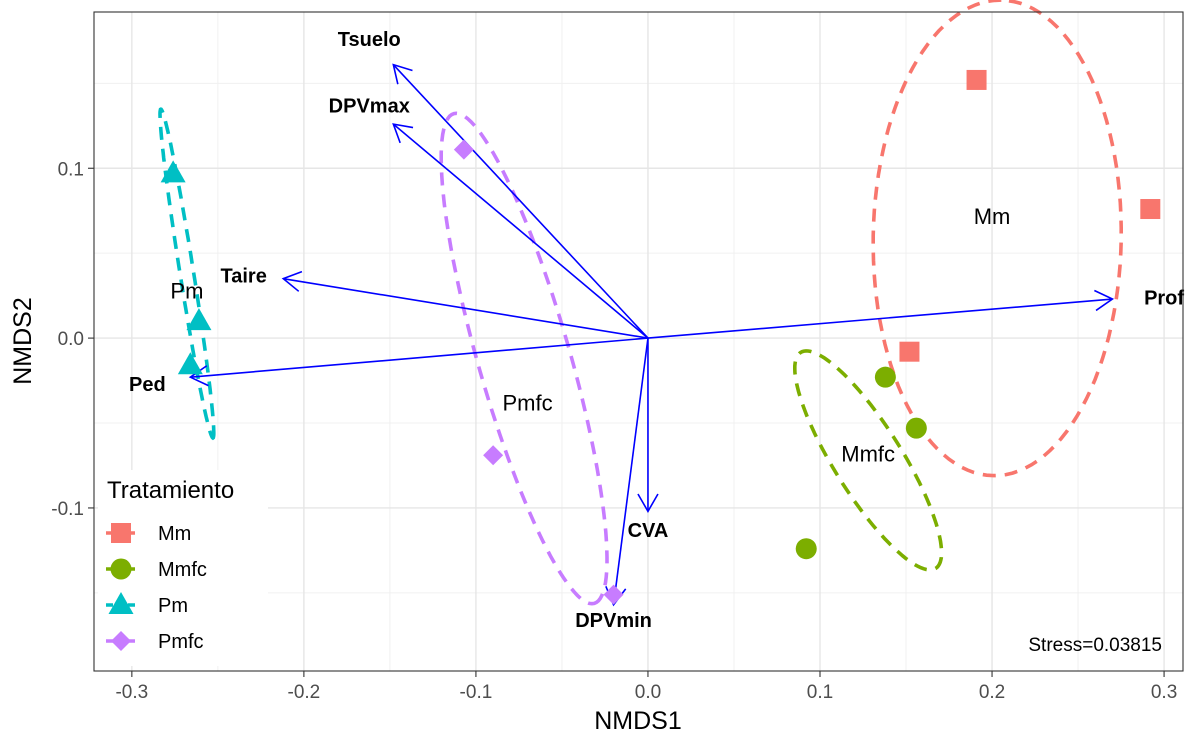 This screenshot has height=739, width=1200. Describe the element at coordinates (403, 133) in the screenshot. I see `arrowhead-dpvmax` at that location.